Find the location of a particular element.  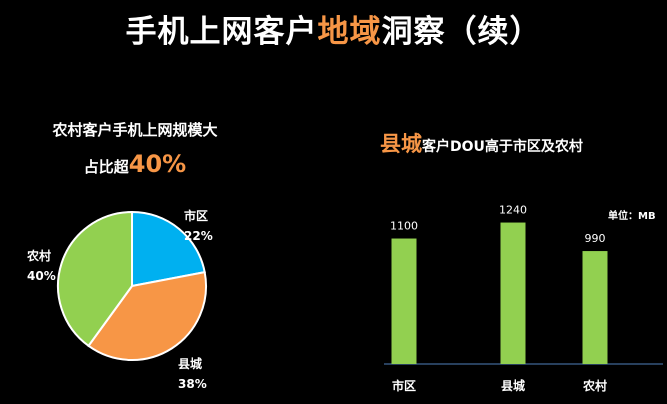

x-tick-label-1: 县城 is located at coordinates (513, 385).